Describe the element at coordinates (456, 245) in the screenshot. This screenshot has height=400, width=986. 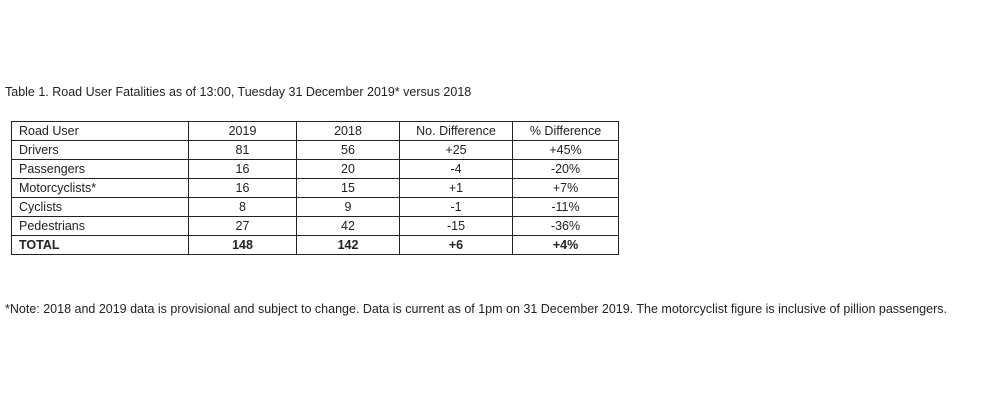
I see `total-no-difference: +6` at that location.